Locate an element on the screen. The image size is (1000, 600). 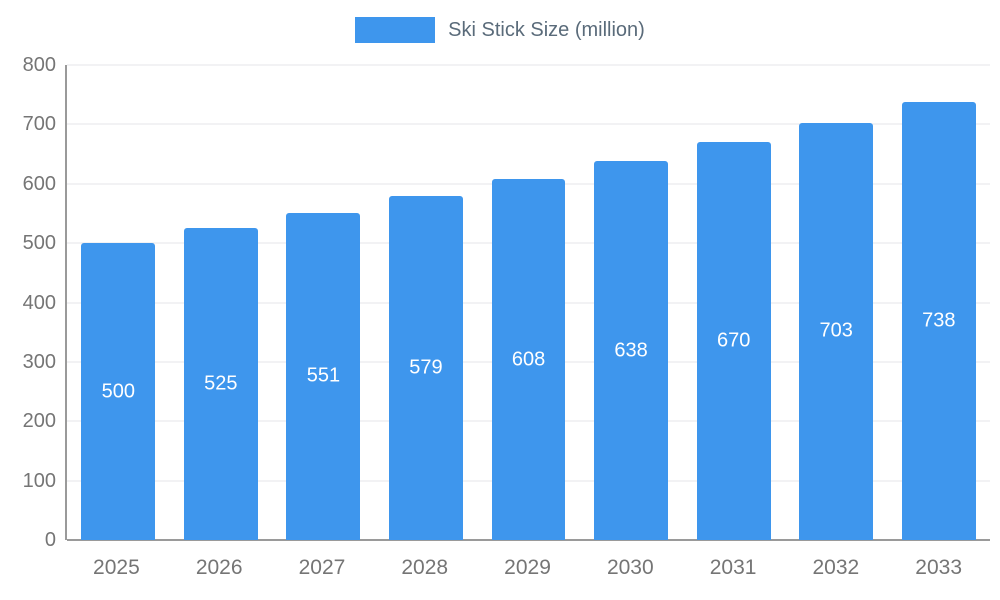
bar-2033: 738 is located at coordinates (938, 320).